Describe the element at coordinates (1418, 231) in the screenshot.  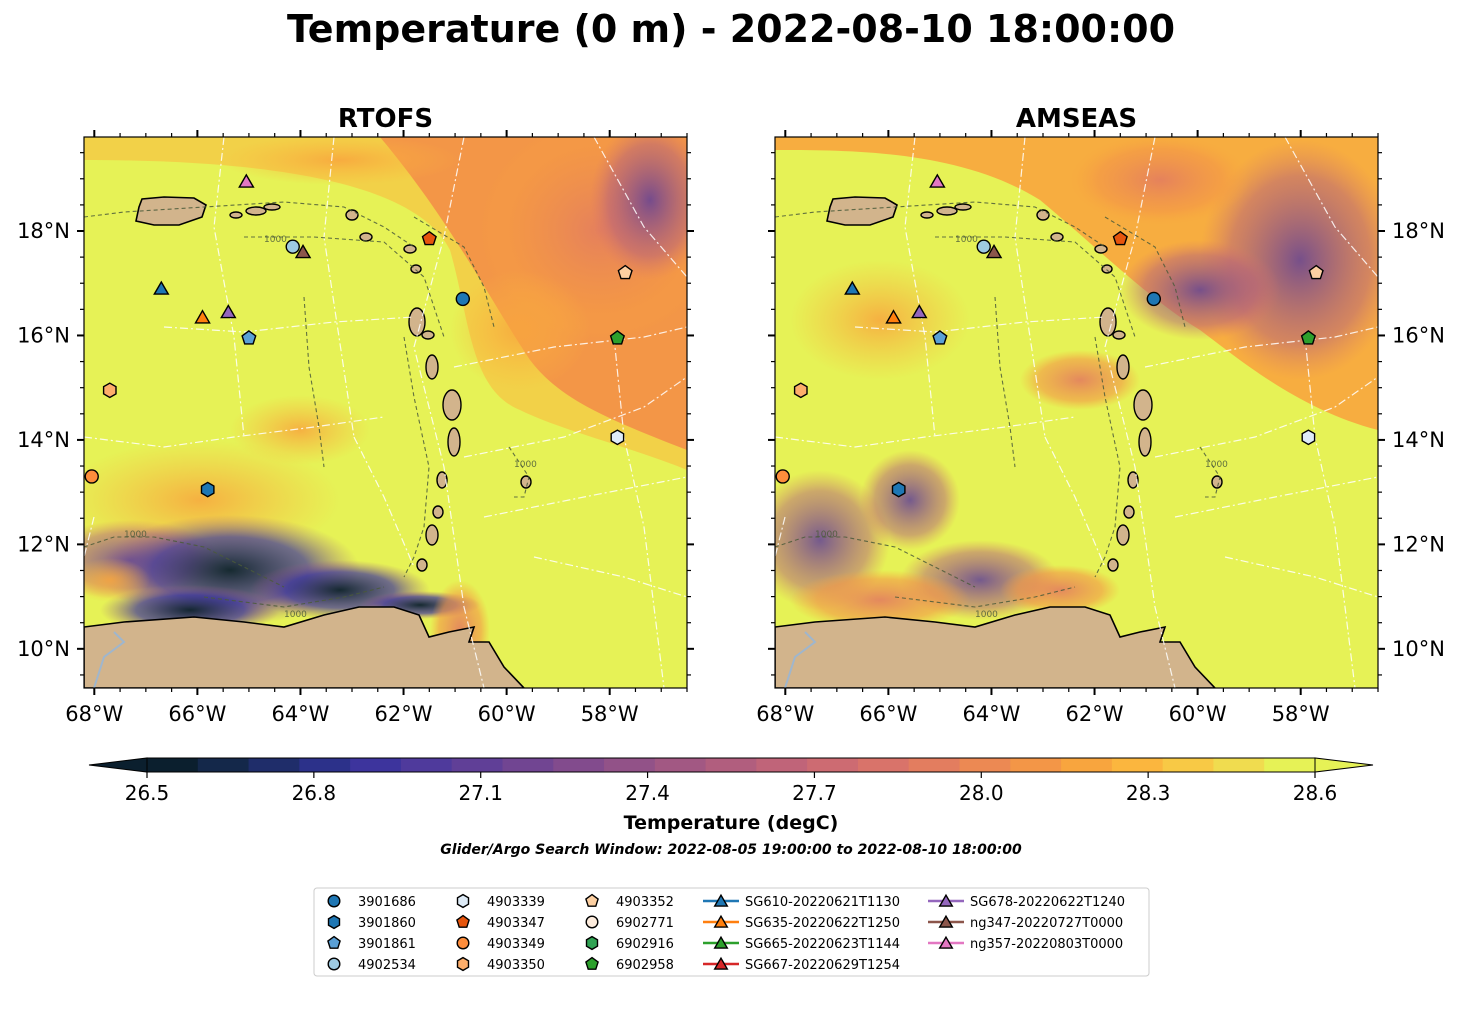
I see `y-tick-label: 18°N` at that location.